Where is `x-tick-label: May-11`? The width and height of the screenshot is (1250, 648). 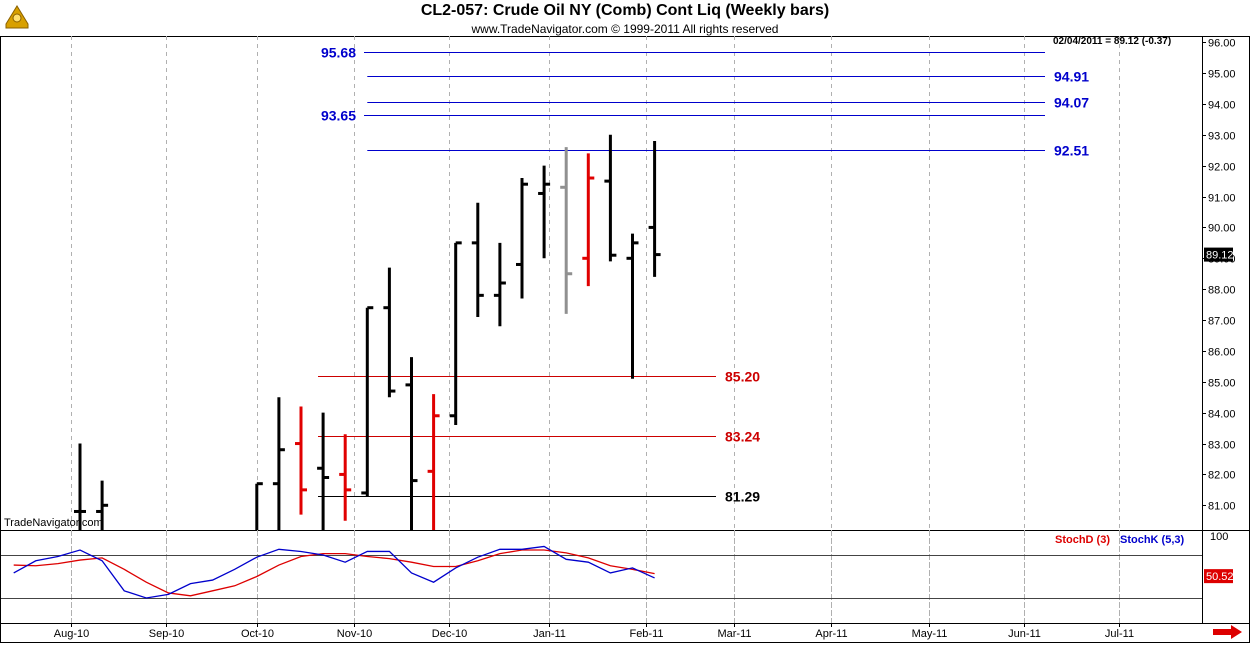
x-tick-label: May-11 is located at coordinates (930, 634).